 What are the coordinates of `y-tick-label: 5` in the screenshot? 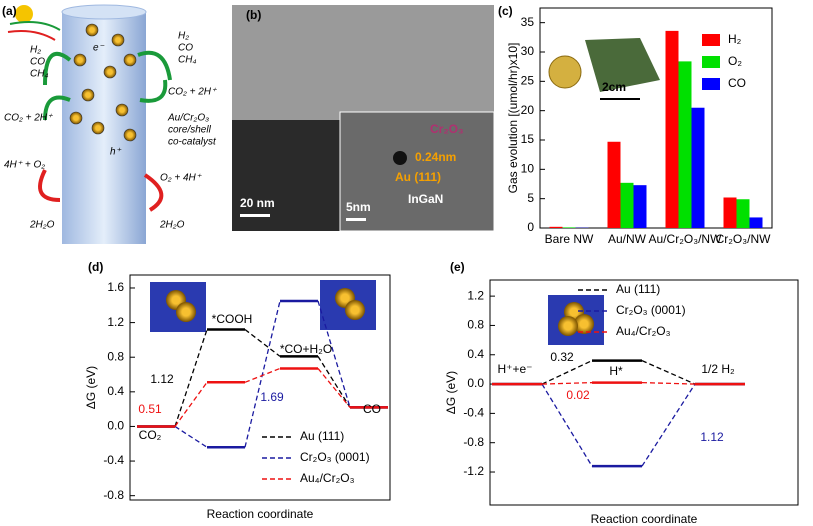 It's located at (530, 198).